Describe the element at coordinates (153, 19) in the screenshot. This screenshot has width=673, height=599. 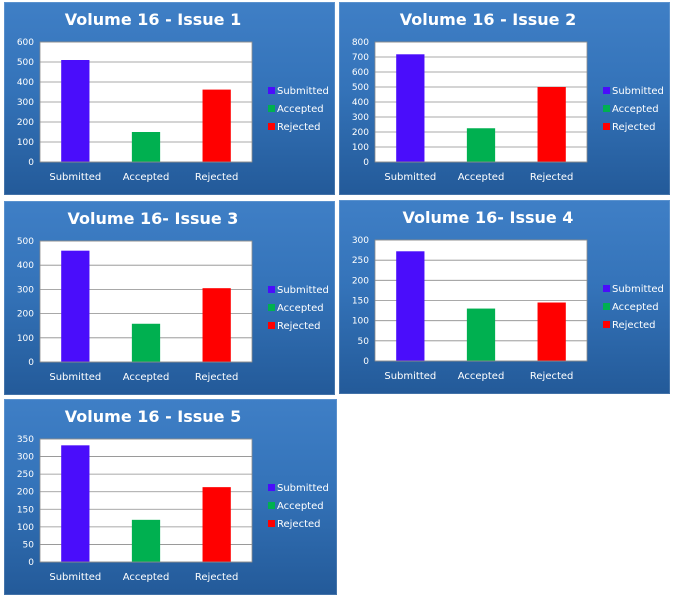
I see `chart-title: Volume 16 - Issue 1` at that location.